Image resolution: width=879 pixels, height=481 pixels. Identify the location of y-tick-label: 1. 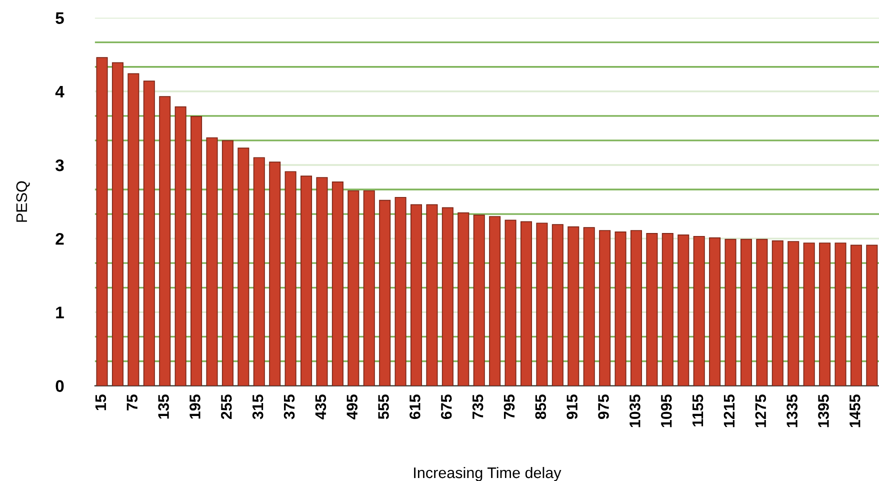
(60, 312).